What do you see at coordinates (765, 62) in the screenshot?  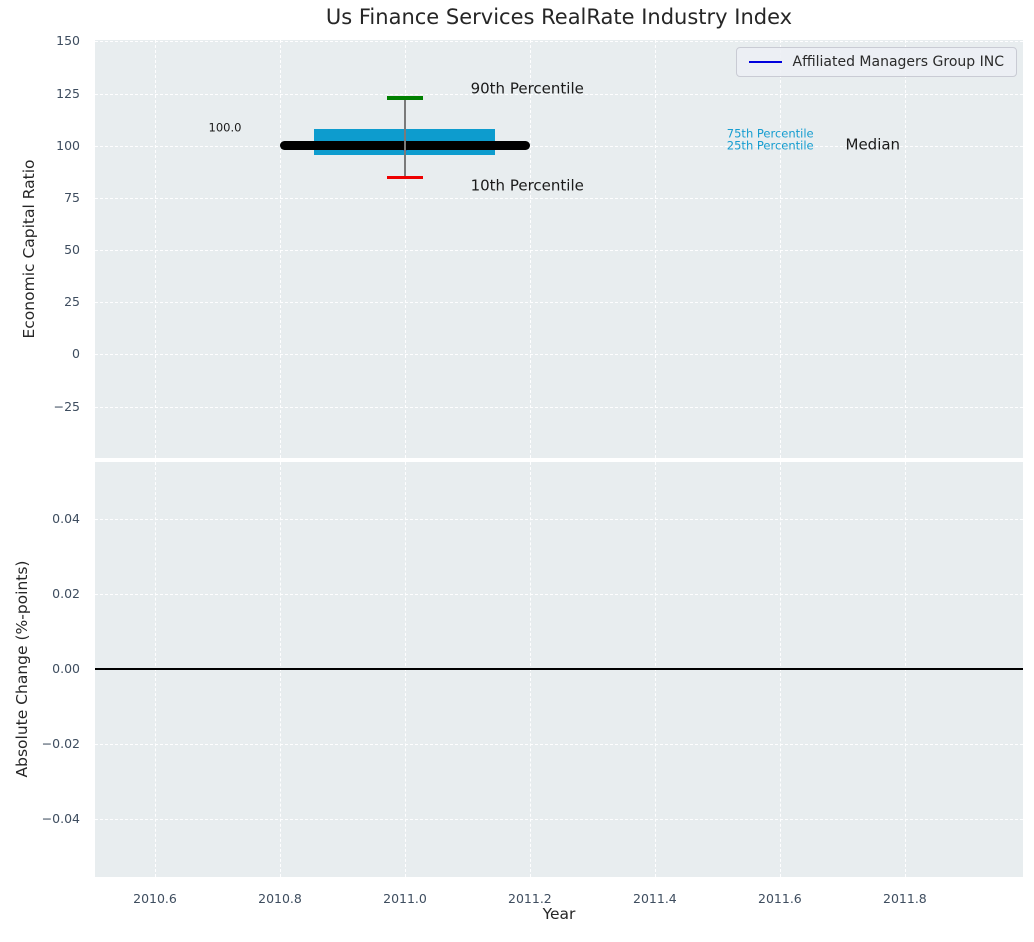 I see `legend-line-swatch` at bounding box center [765, 62].